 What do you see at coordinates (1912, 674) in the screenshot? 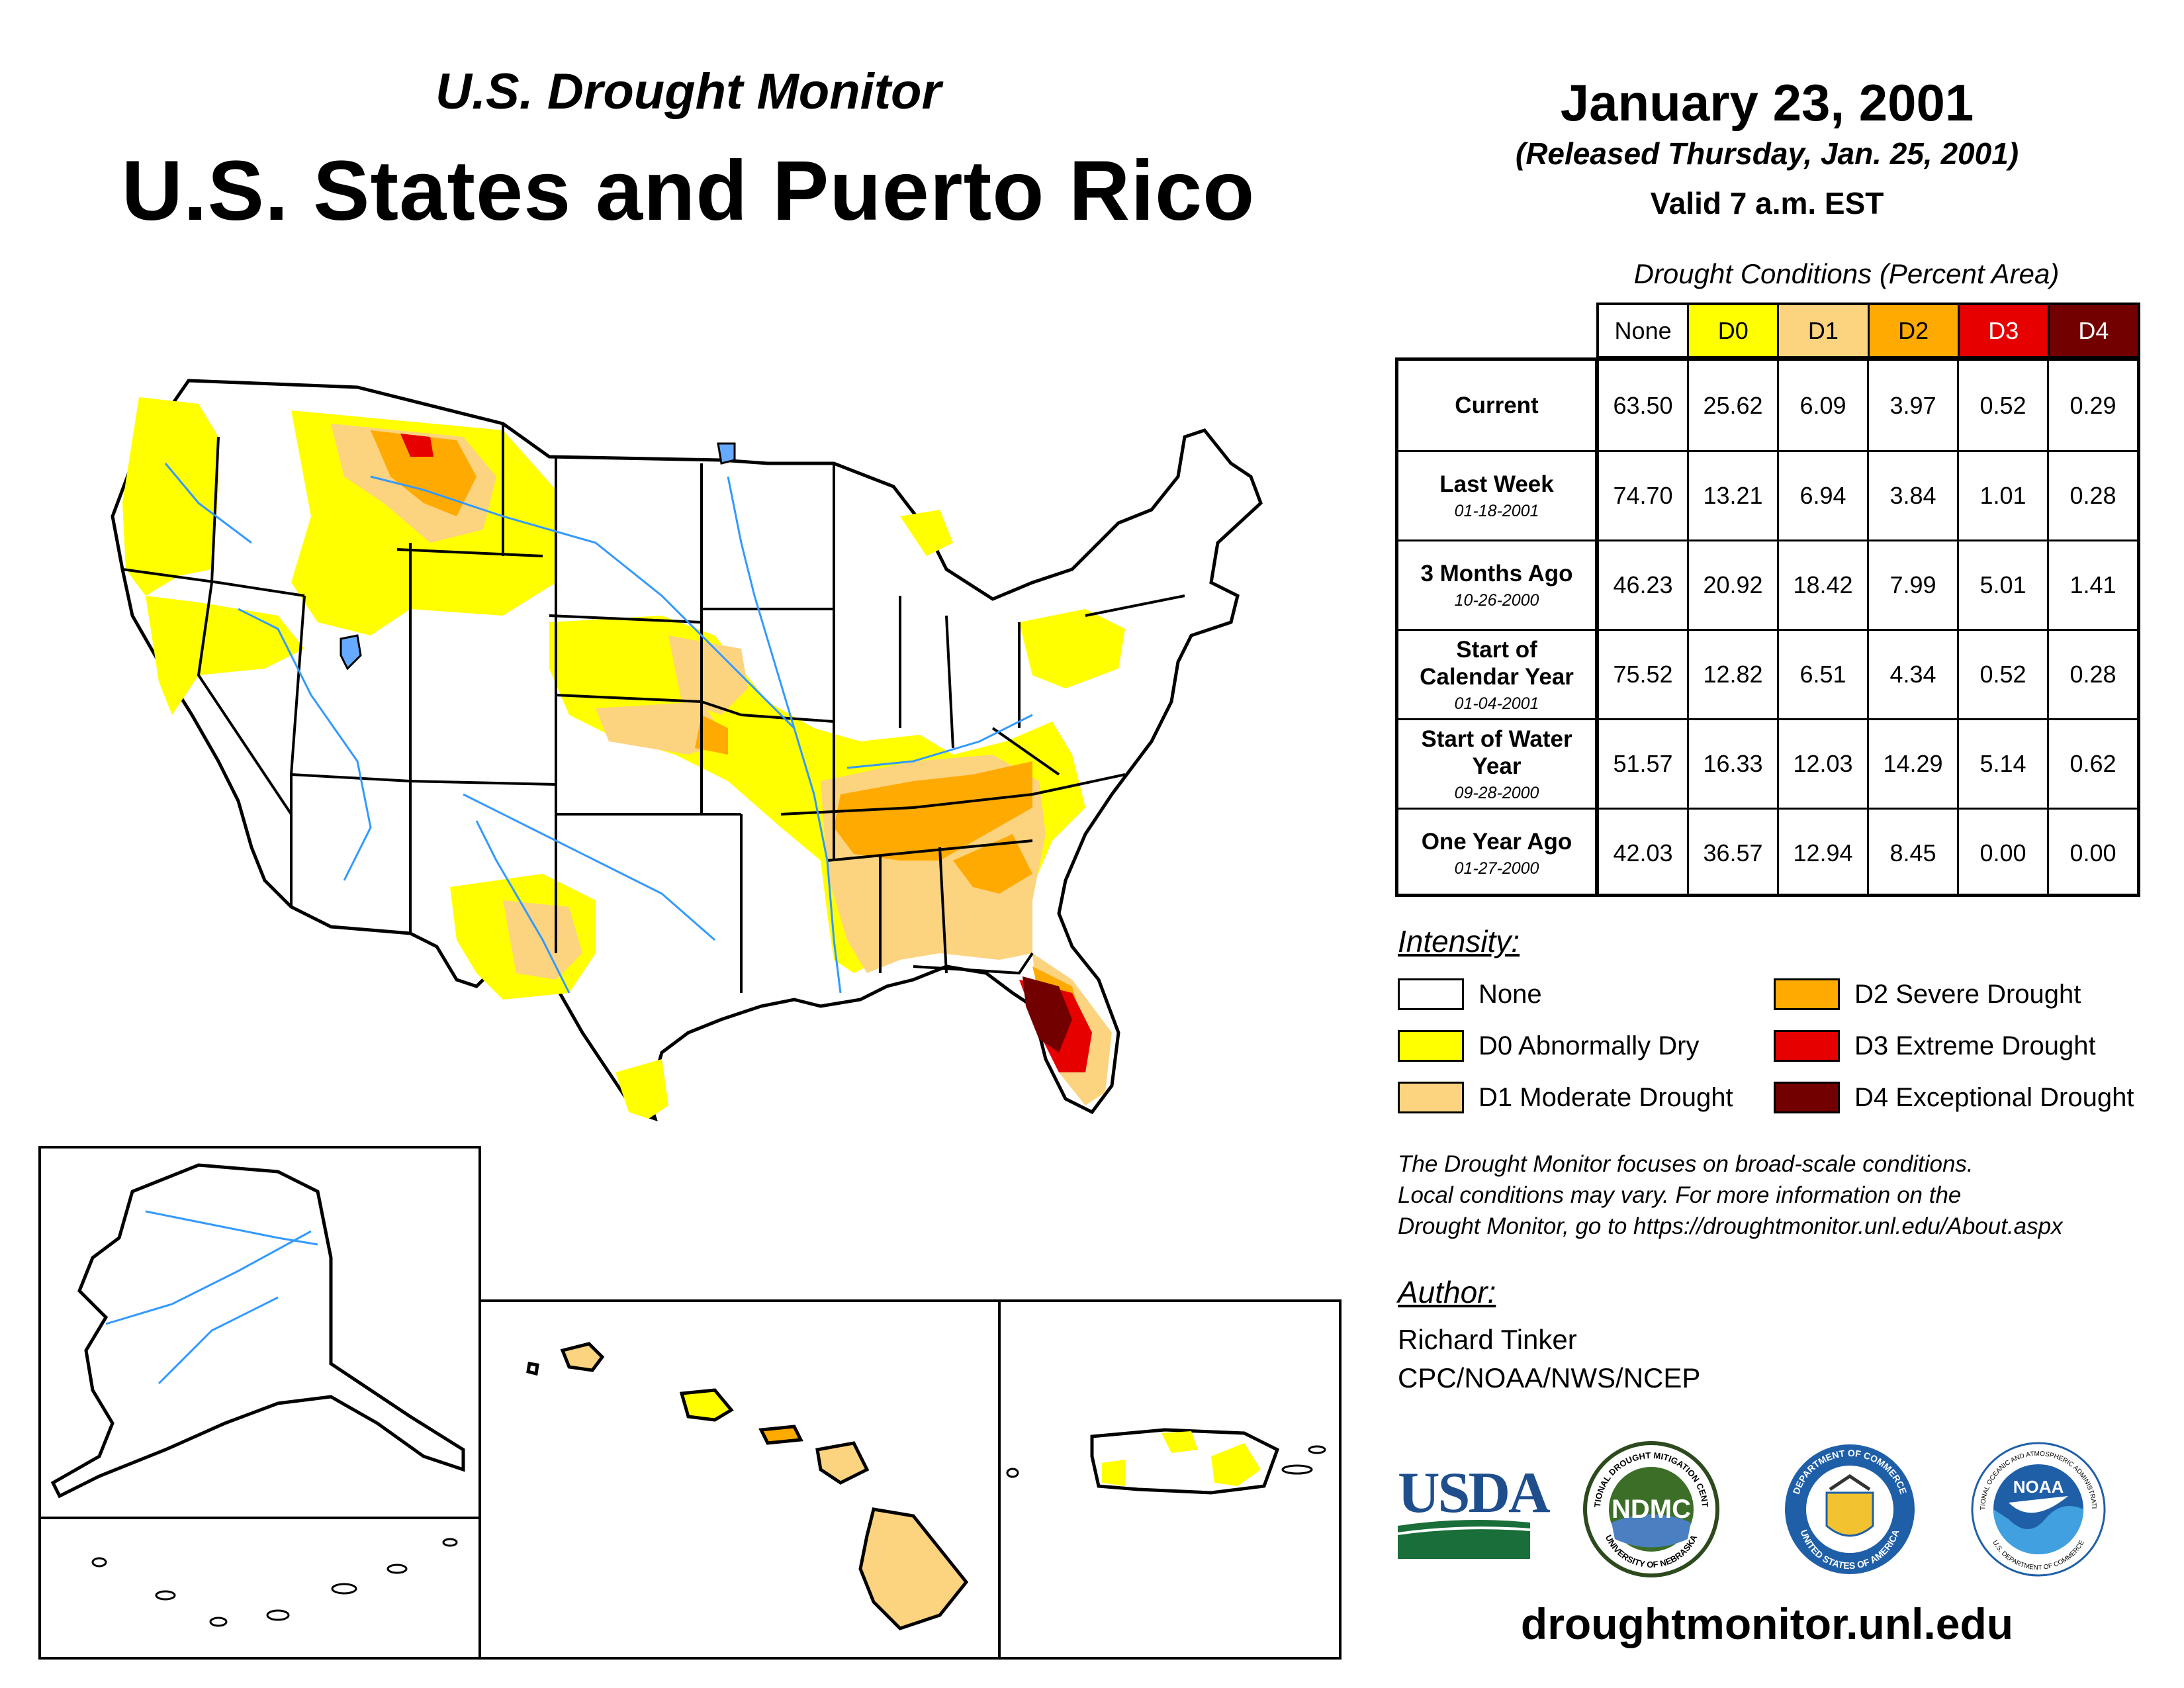
I see `table-cell: 4.34` at bounding box center [1912, 674].